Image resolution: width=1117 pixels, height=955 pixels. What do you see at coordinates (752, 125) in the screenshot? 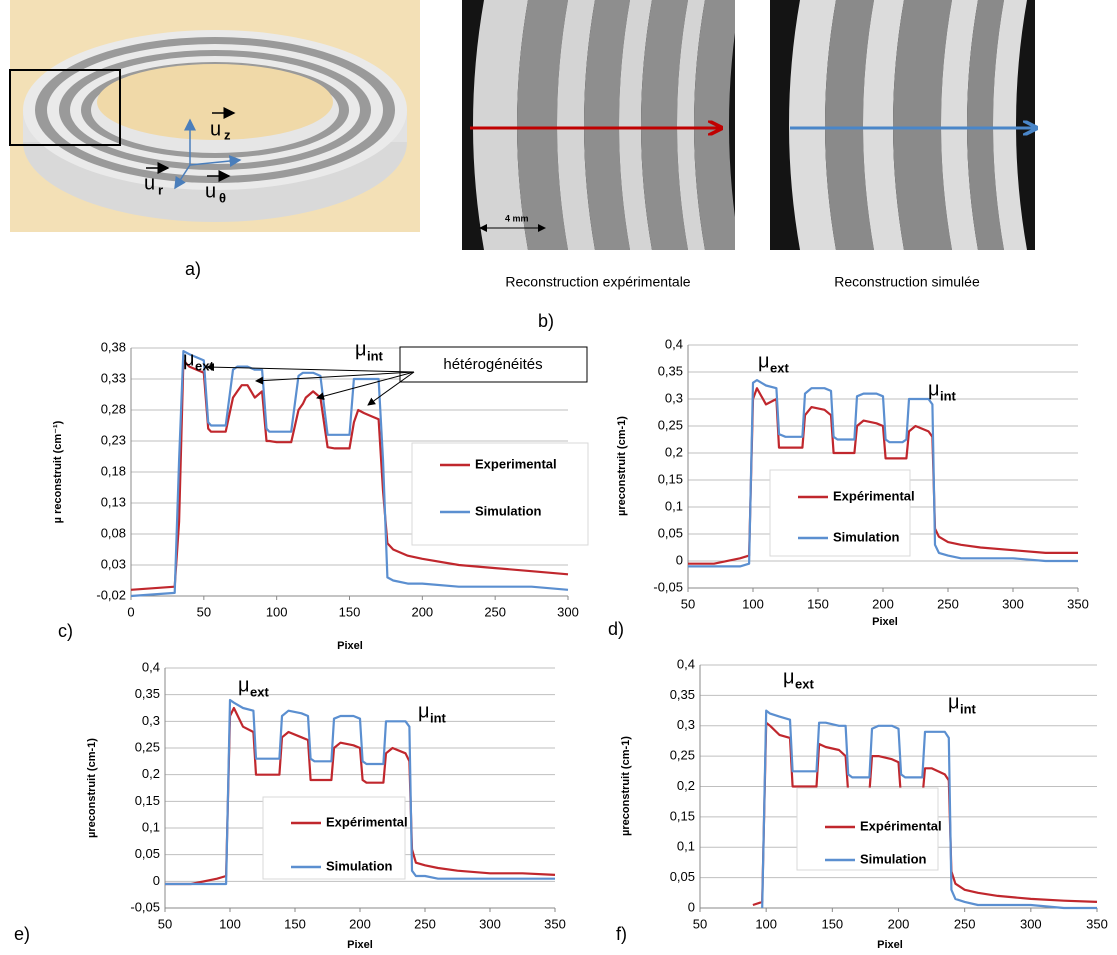
I see `image-bg` at bounding box center [752, 125].